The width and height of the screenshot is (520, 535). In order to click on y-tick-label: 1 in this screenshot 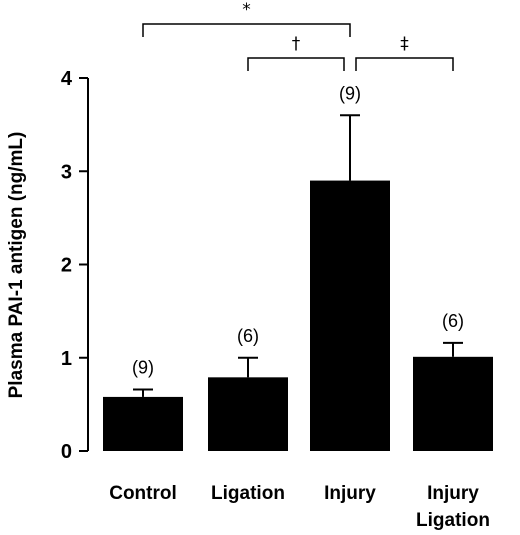, I will do `click(66, 359)`.